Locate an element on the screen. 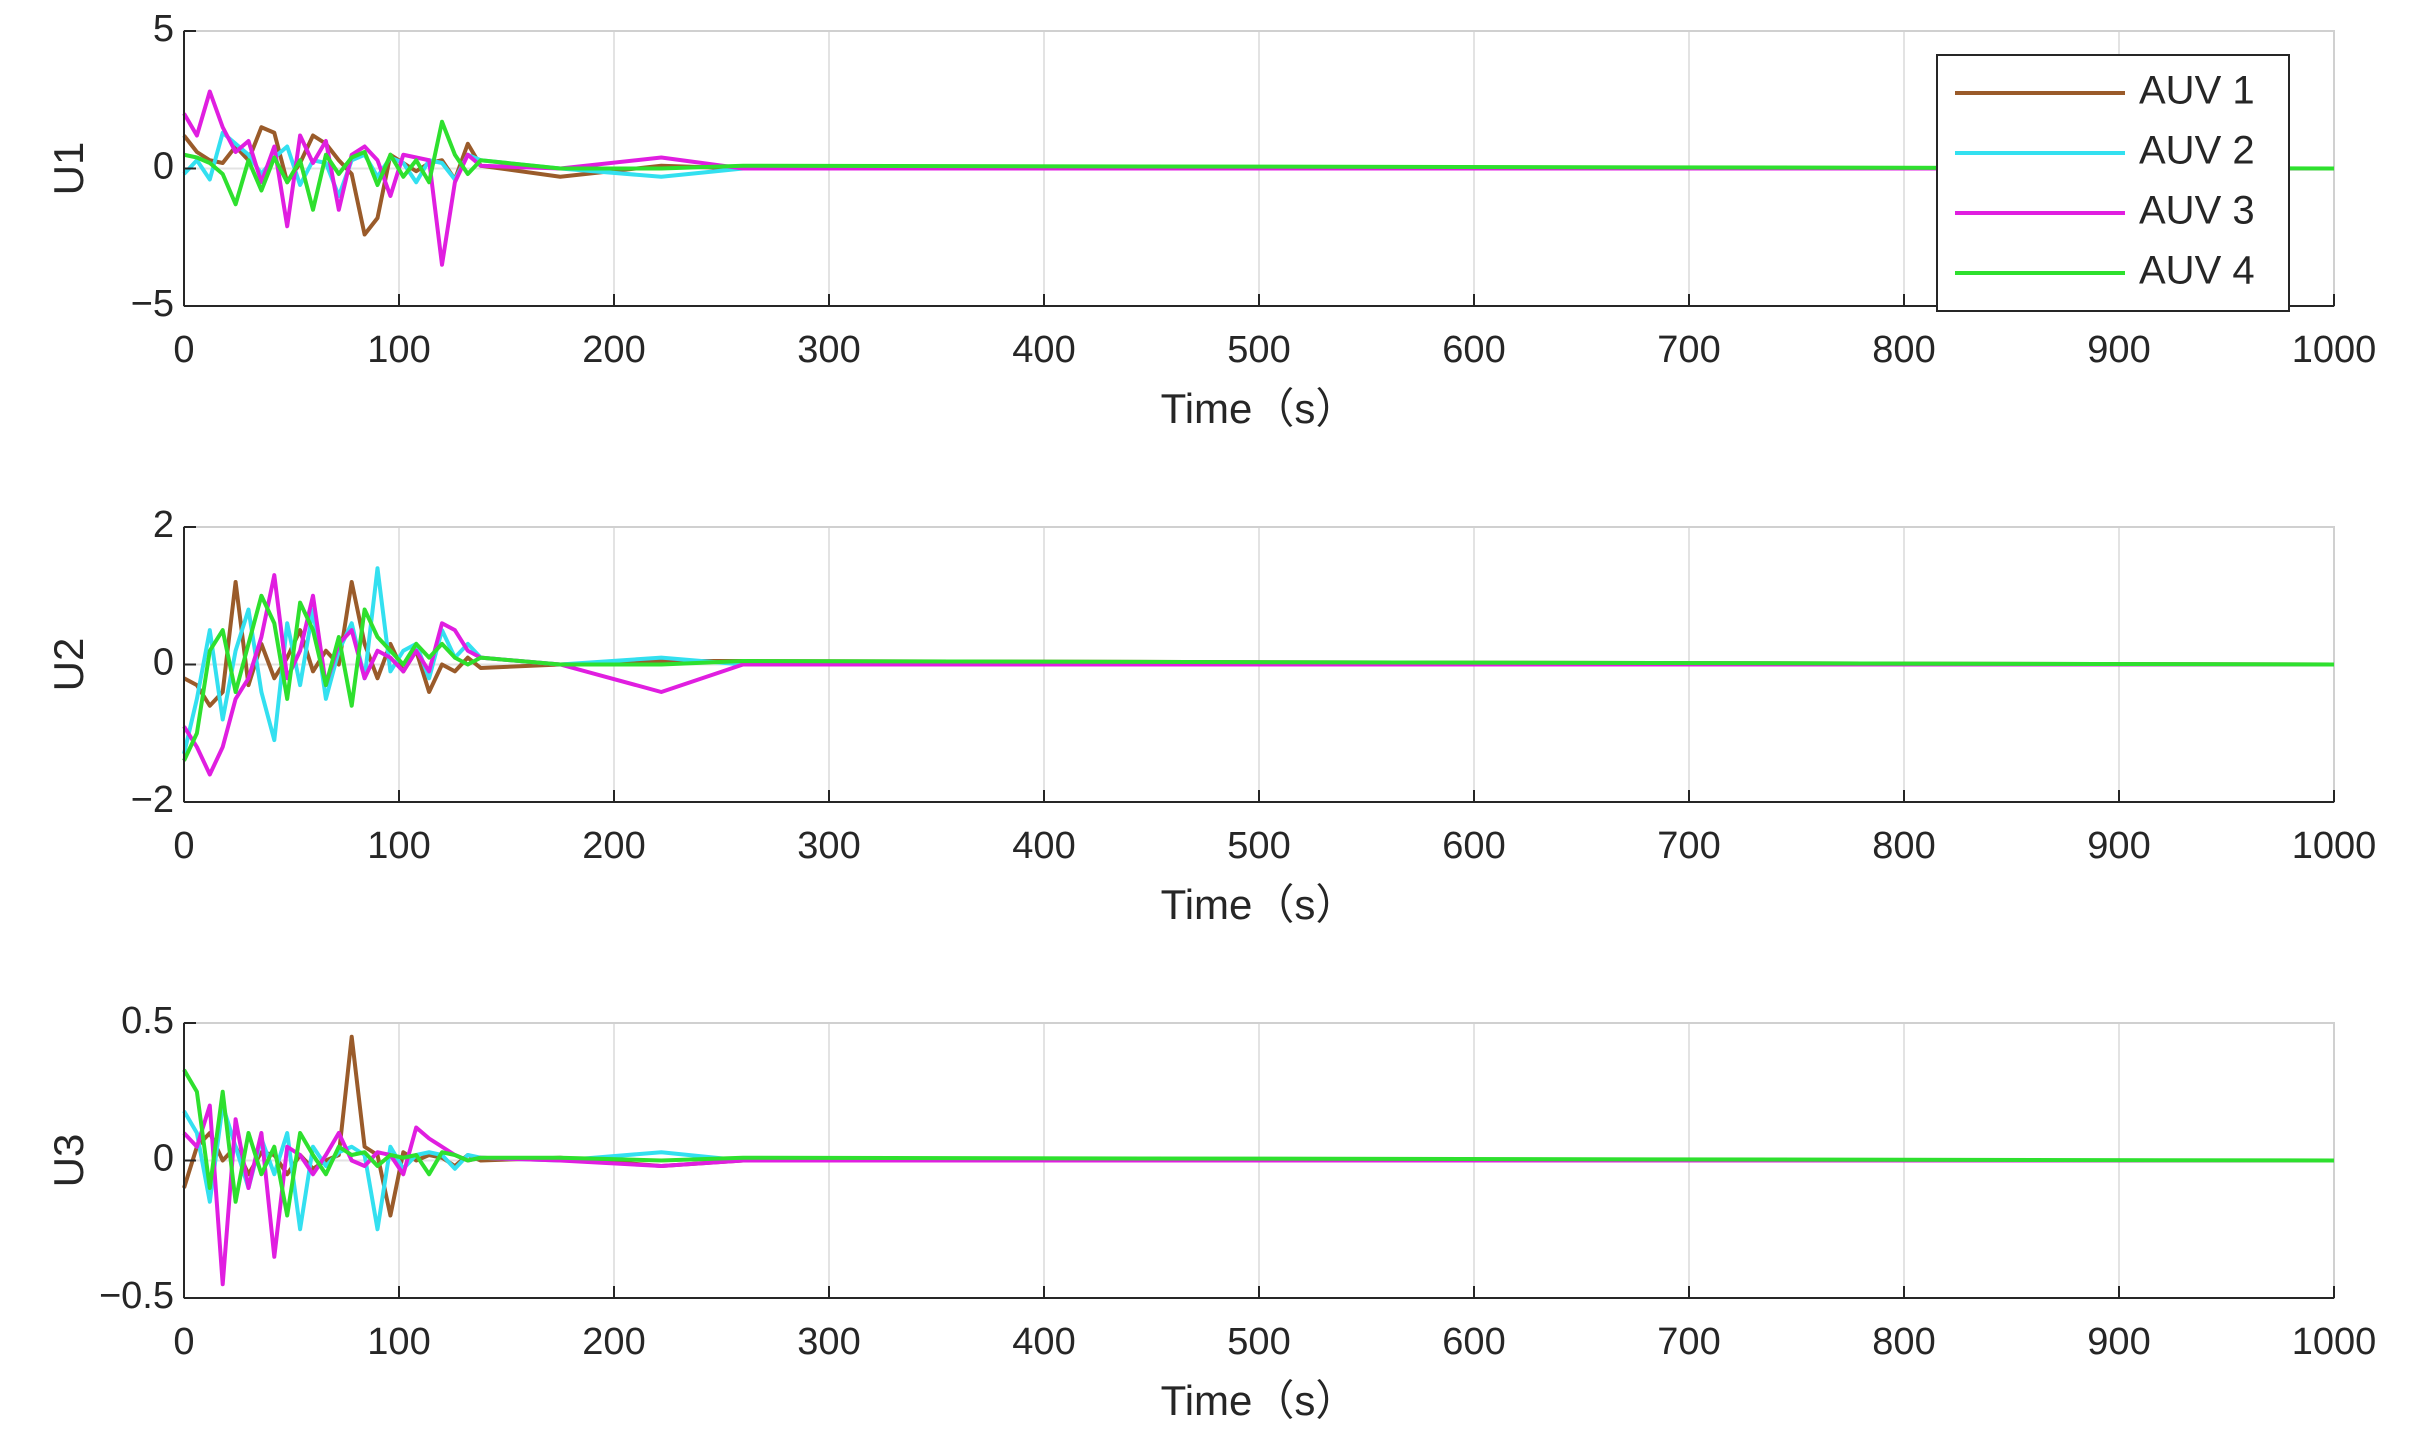 This screenshot has width=2409, height=1446. legend-label: AUV 4 is located at coordinates (2197, 271).